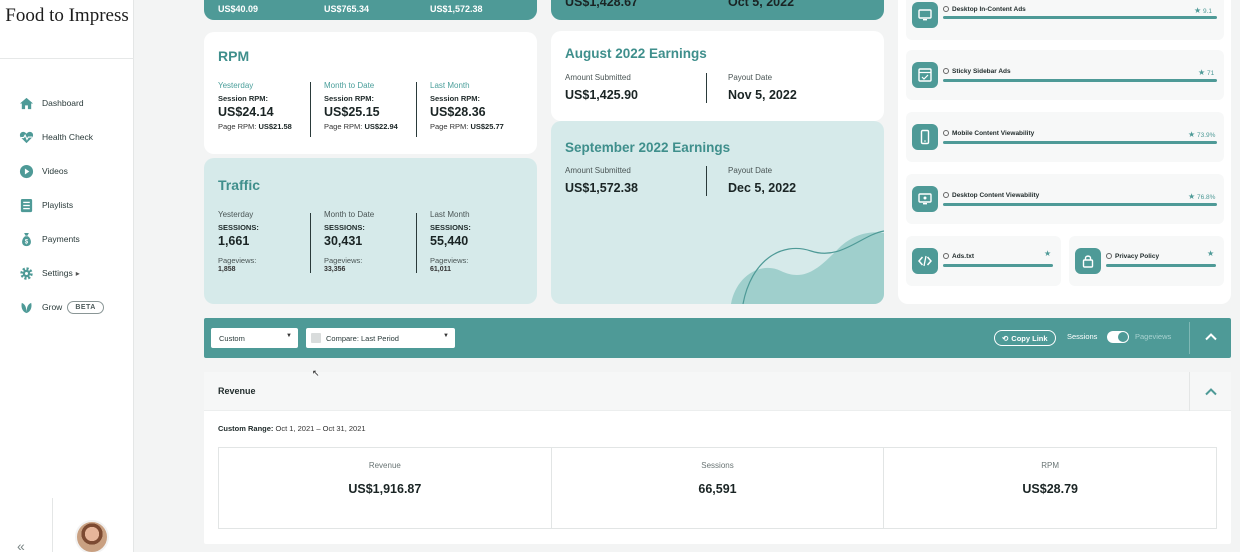 The width and height of the screenshot is (1240, 552). Describe the element at coordinates (1065, 199) in the screenshot. I see `checklist-item-desktop-content-viewability: Desktop Content Viewability ★ 76.8%` at that location.